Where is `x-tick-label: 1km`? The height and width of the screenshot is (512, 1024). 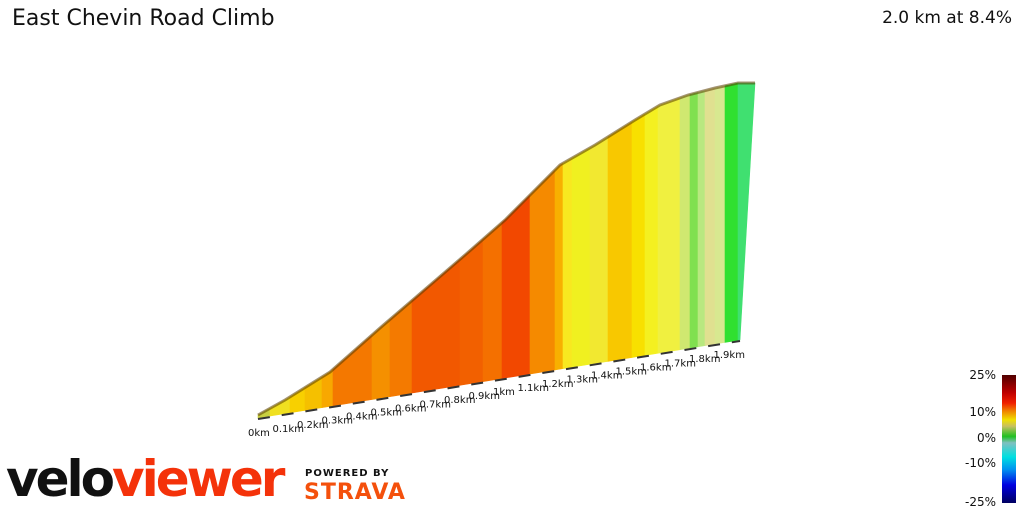
x-tick-label: 1km is located at coordinates (504, 392).